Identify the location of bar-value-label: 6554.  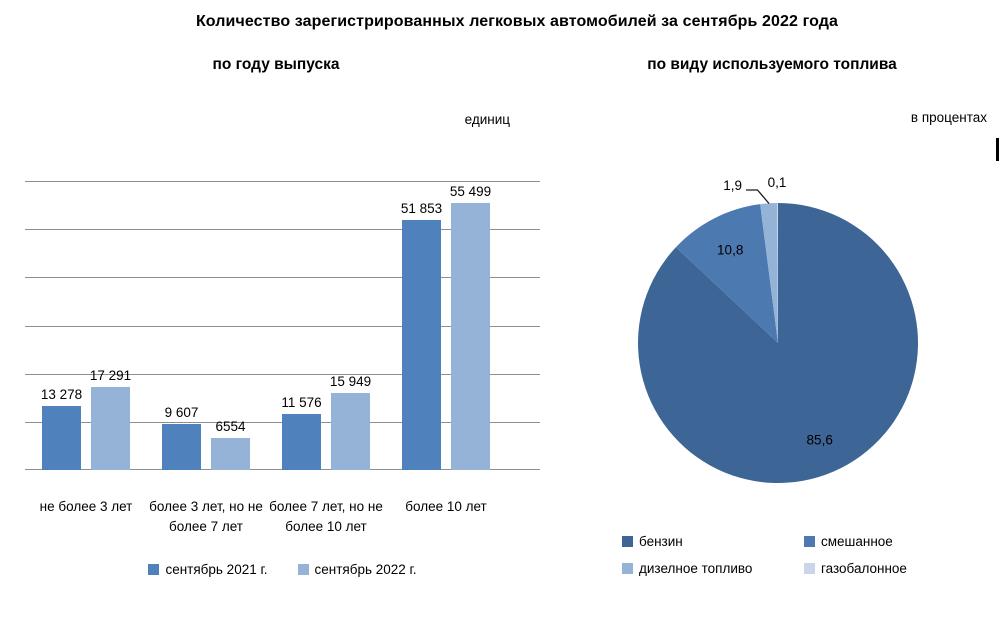
(230, 426).